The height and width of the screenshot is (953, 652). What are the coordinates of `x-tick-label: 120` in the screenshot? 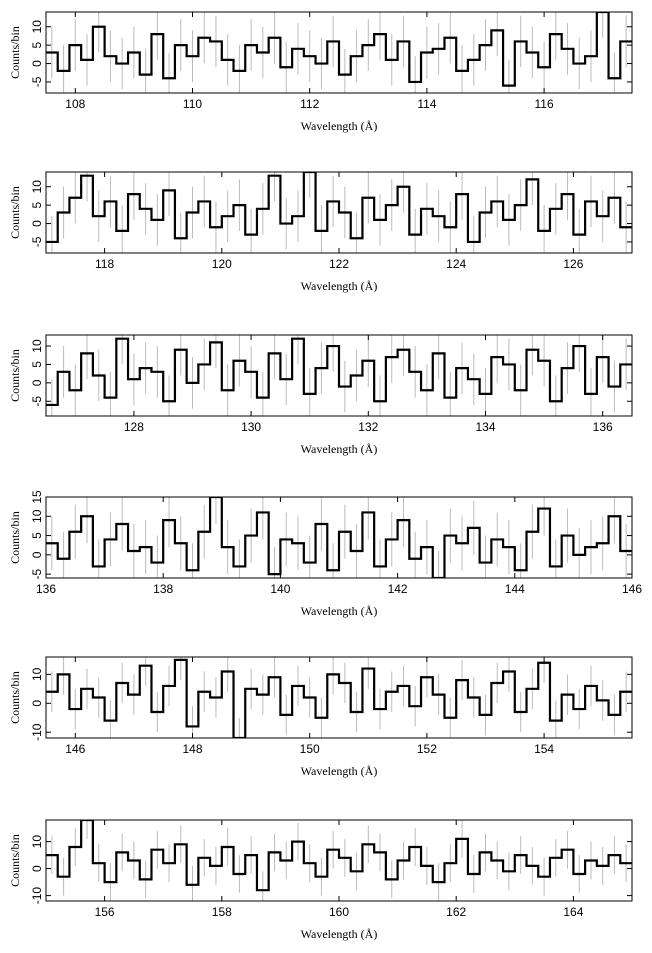 It's located at (222, 264).